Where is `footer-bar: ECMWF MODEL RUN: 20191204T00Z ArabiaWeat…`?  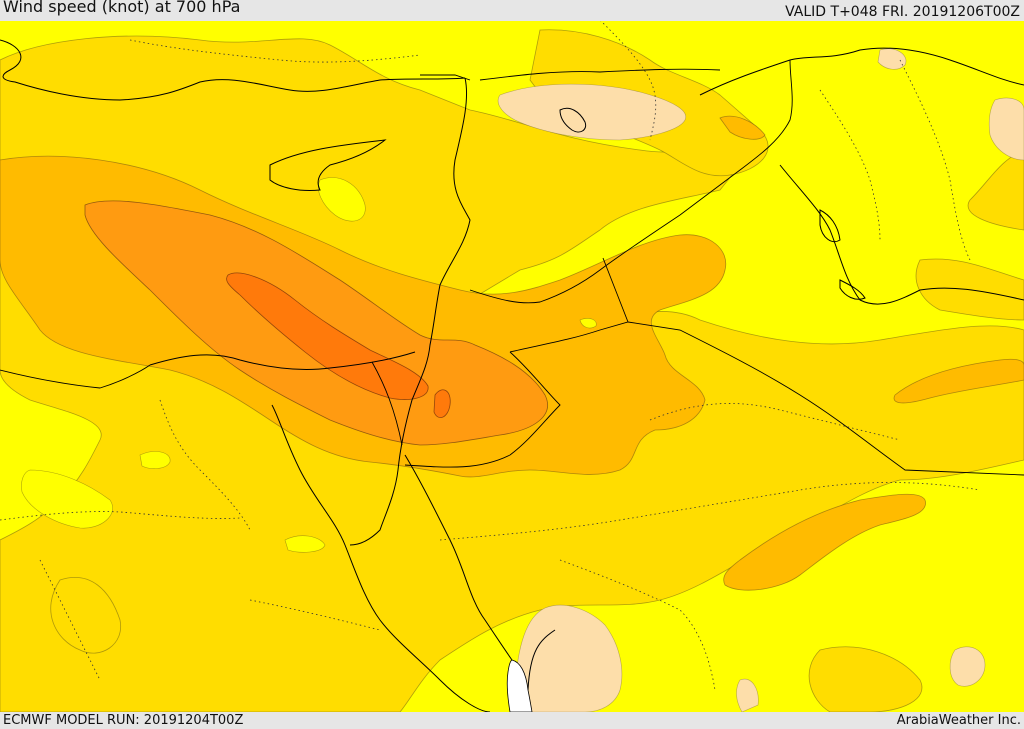
footer-bar: ECMWF MODEL RUN: 20191204T00Z ArabiaWeat… is located at coordinates (512, 720).